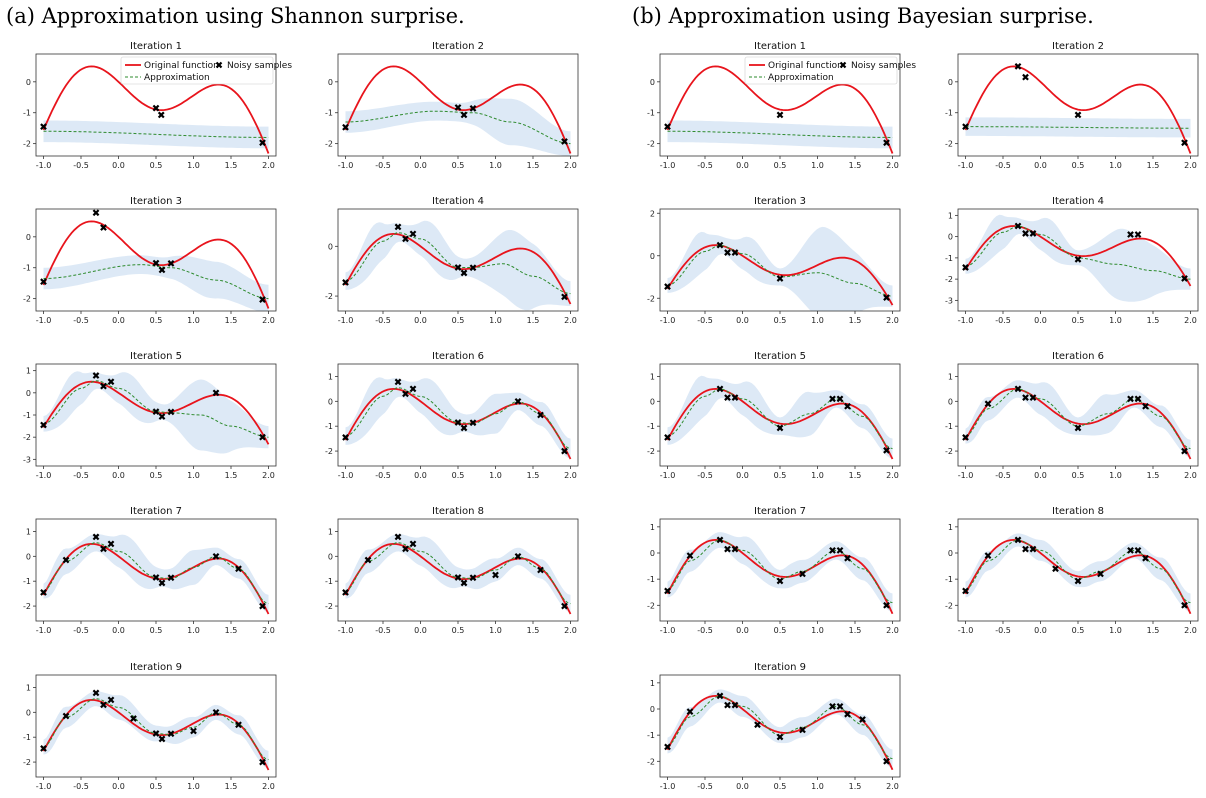 The width and height of the screenshot is (1206, 798). Describe the element at coordinates (156, 46) in the screenshot. I see `panel-title: Iteration 1` at that location.